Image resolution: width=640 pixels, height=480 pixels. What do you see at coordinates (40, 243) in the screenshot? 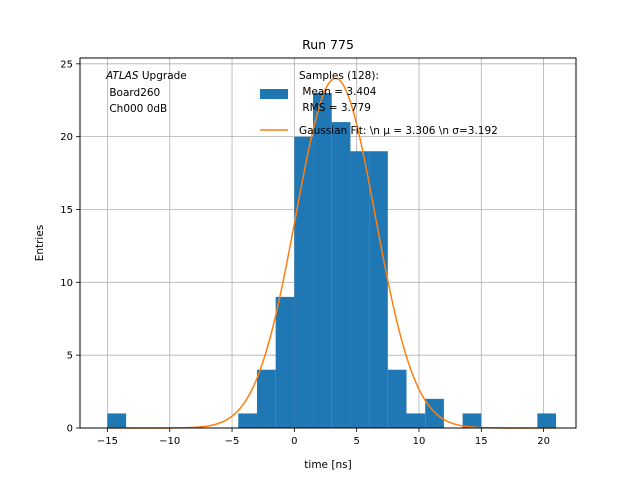
I see `y-axis-label: Entries` at bounding box center [40, 243].